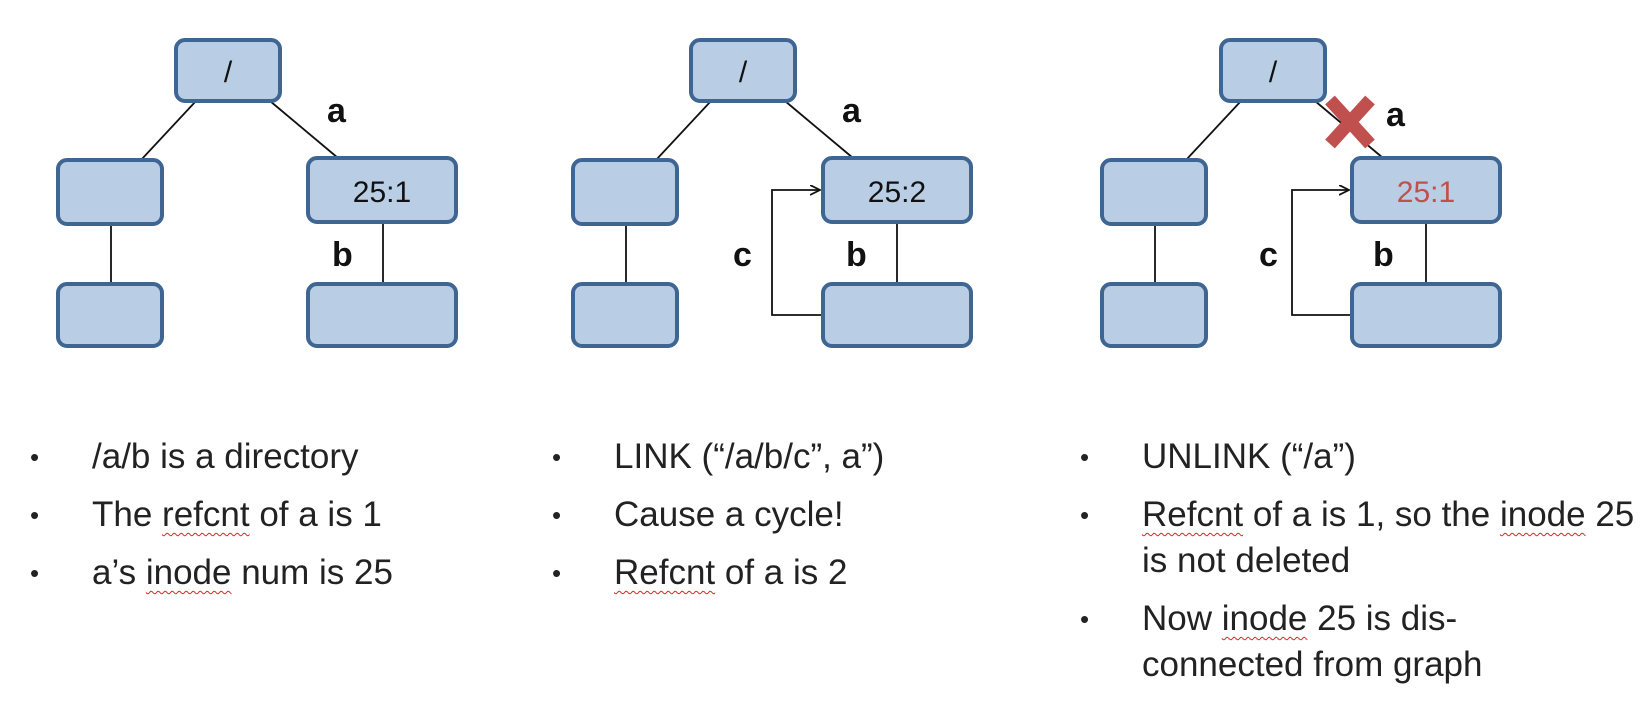 Image resolution: width=1648 pixels, height=706 pixels. Describe the element at coordinates (1350, 122) in the screenshot. I see `cross-icon` at that location.